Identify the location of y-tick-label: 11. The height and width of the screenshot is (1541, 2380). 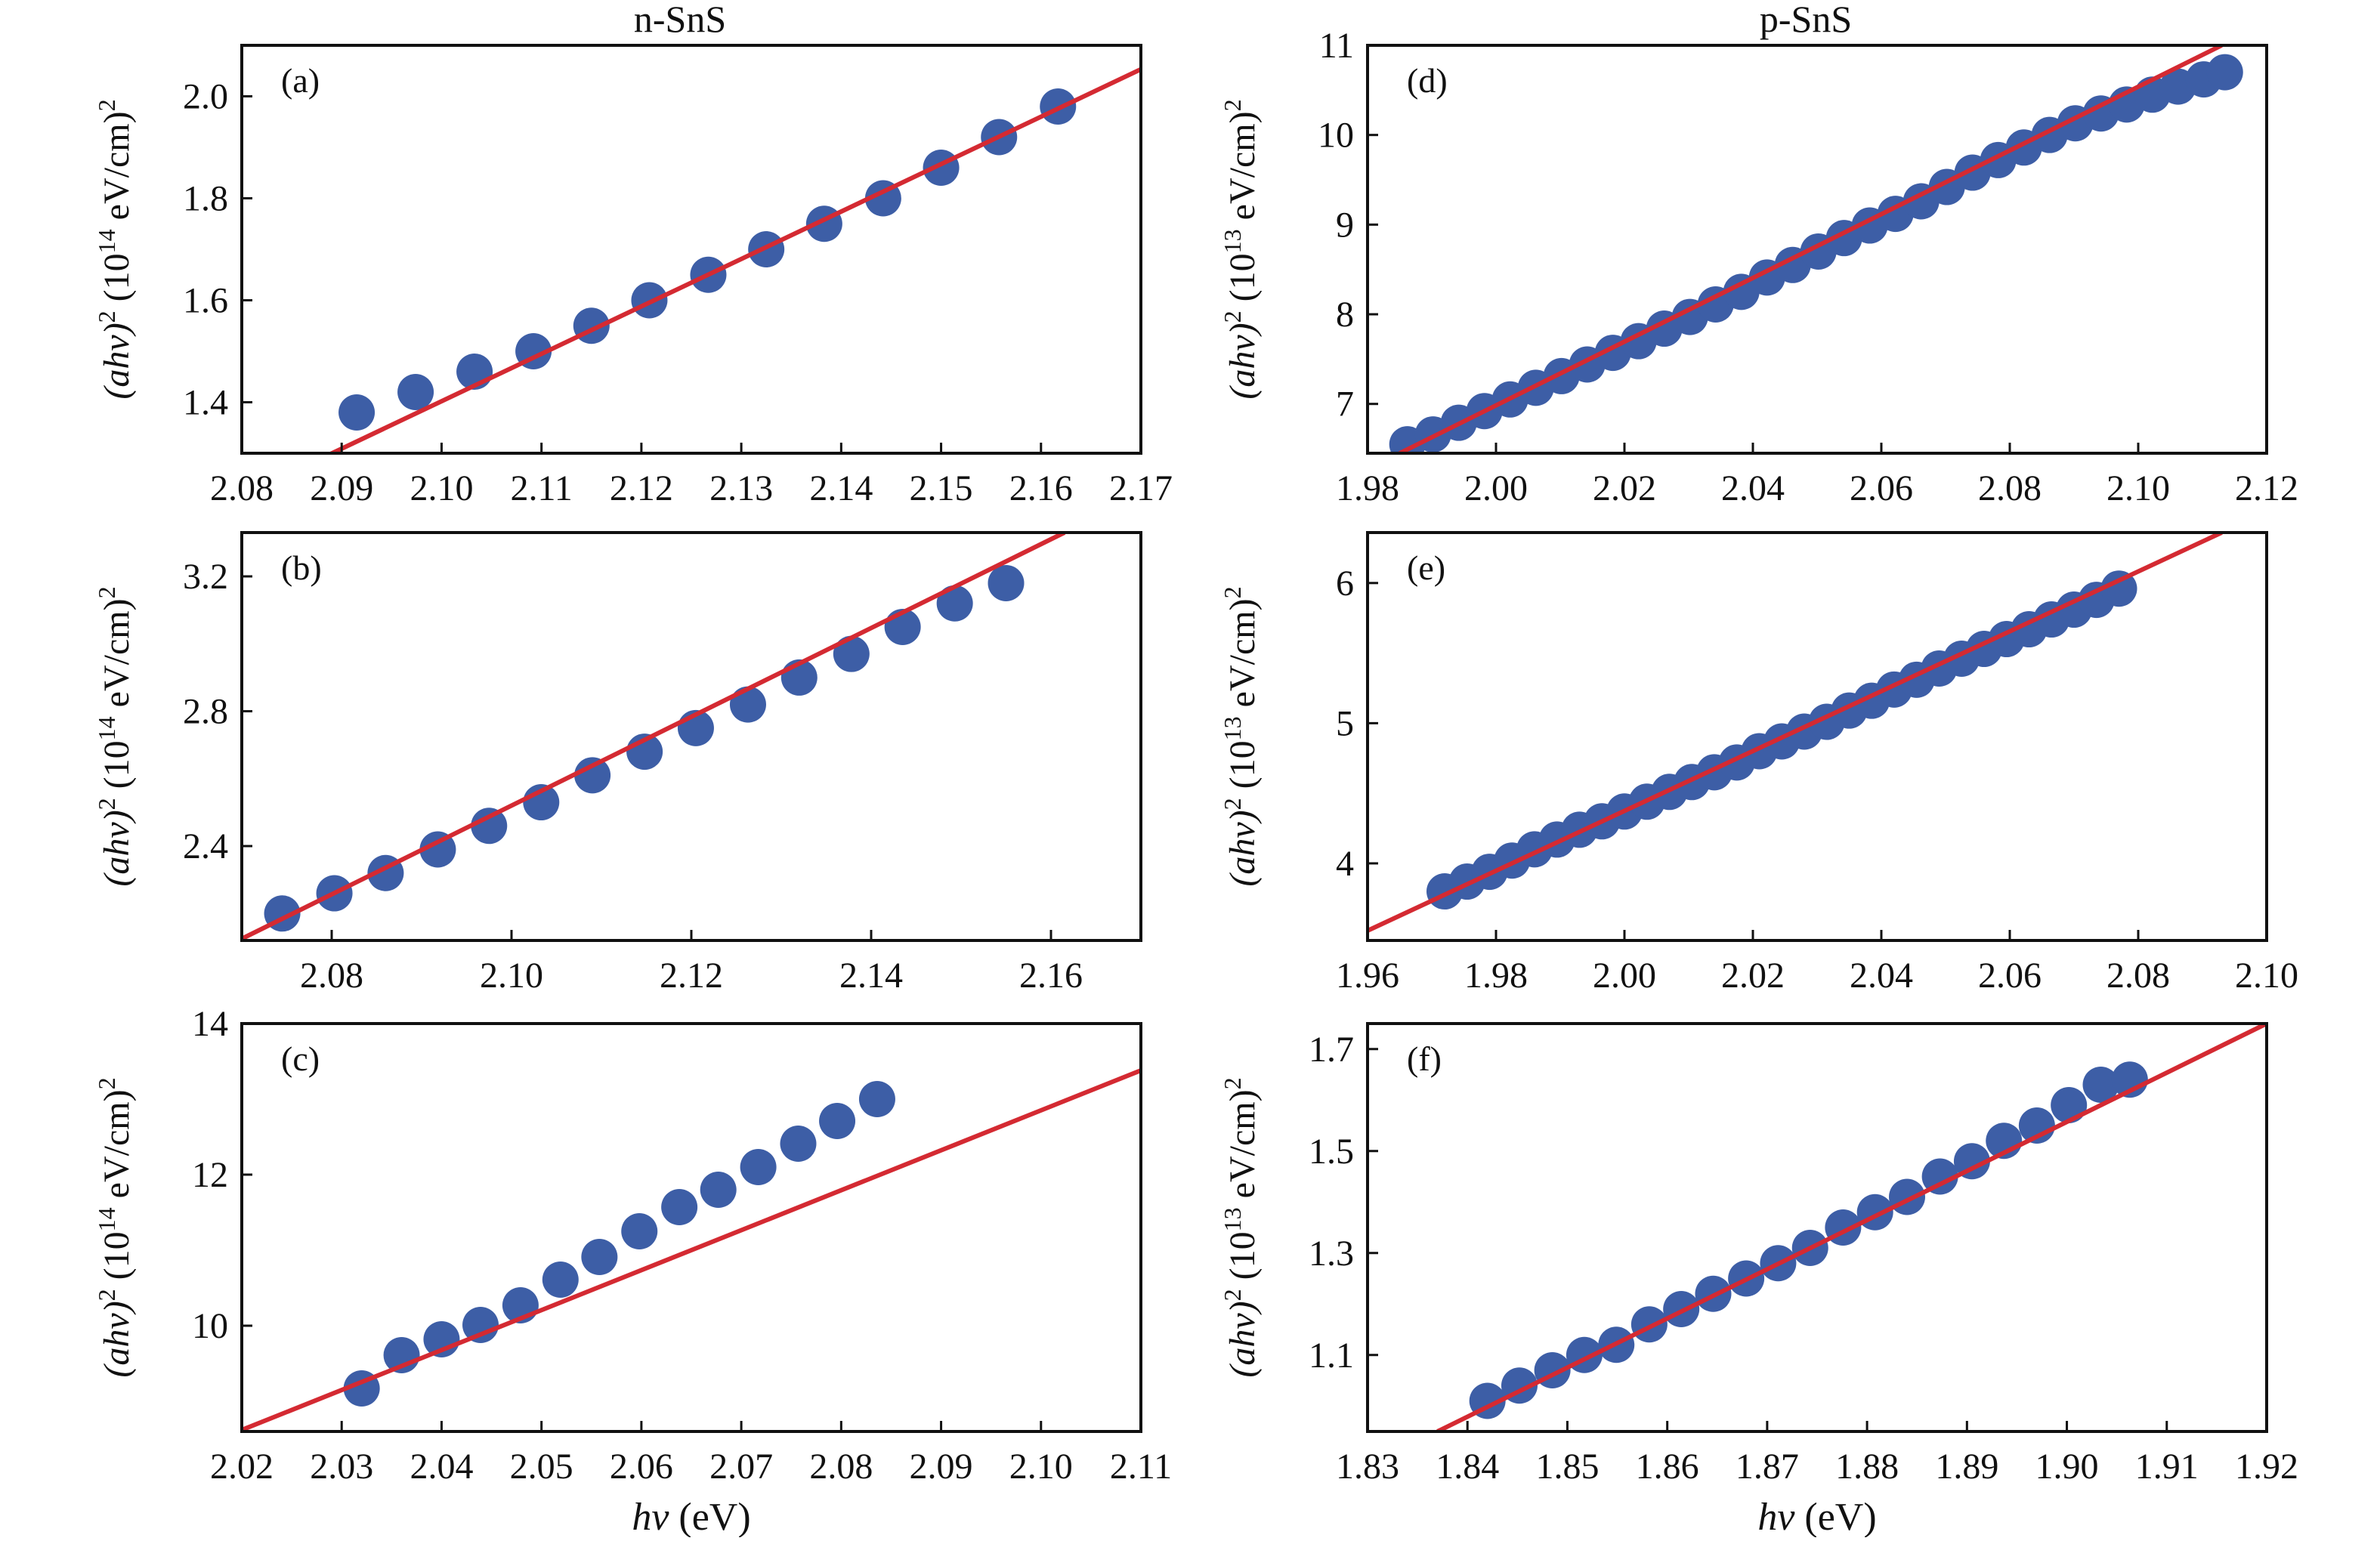
(1336, 46).